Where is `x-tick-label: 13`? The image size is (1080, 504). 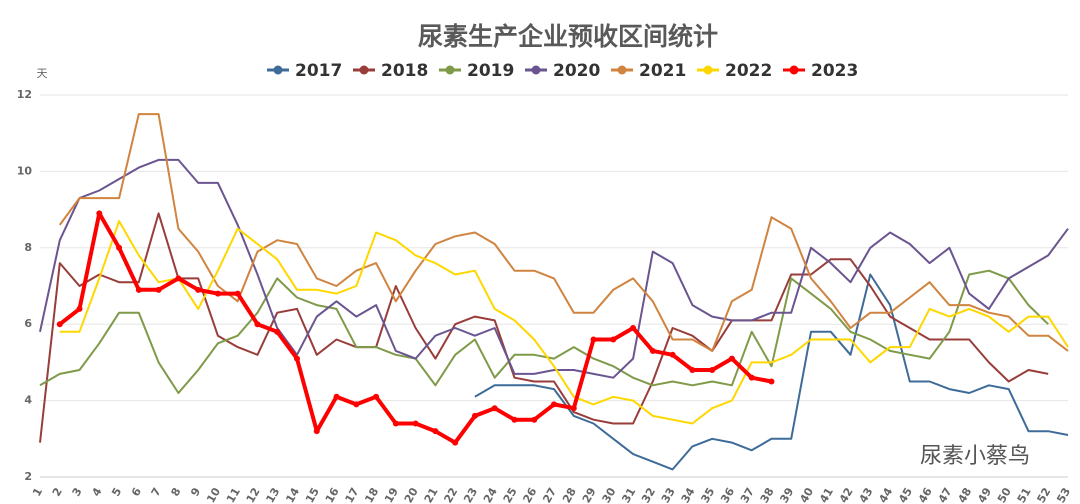
x-tick-label: 13 is located at coordinates (273, 495).